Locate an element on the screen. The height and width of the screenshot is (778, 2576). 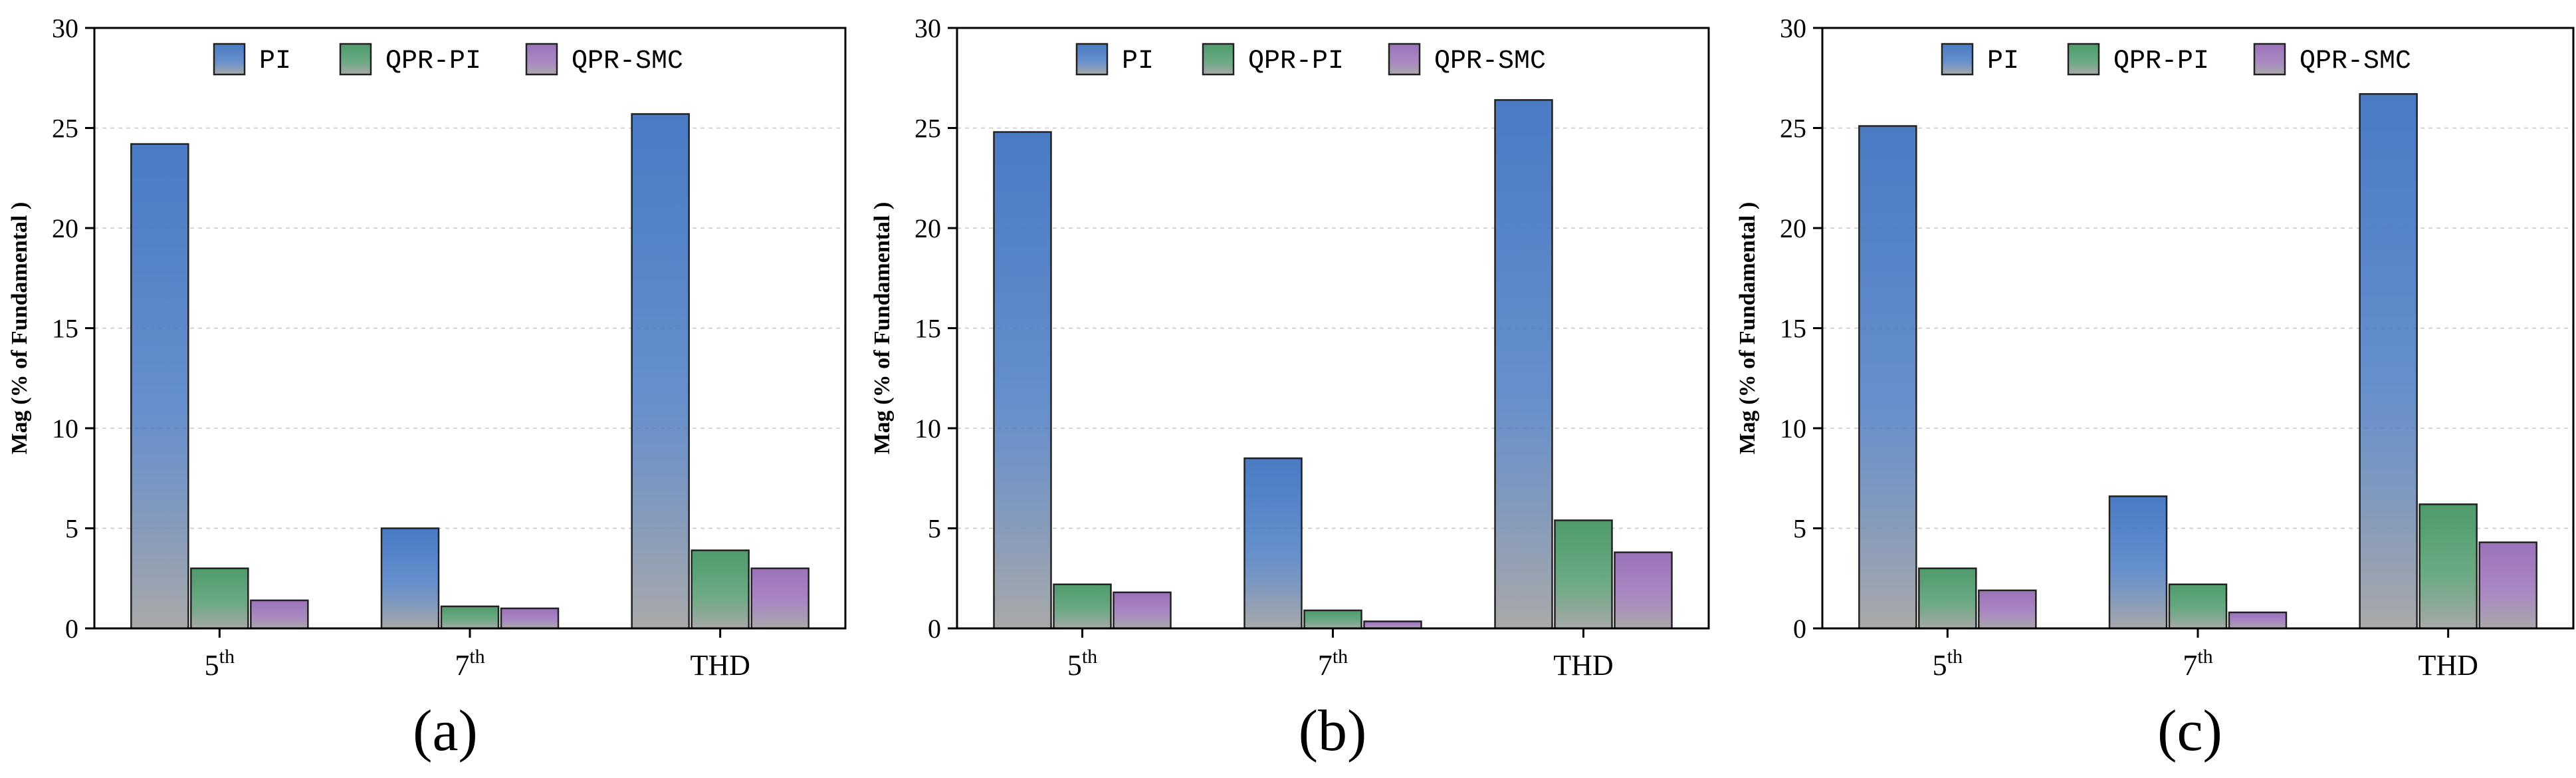
panel-label: (a) is located at coordinates (445, 731).